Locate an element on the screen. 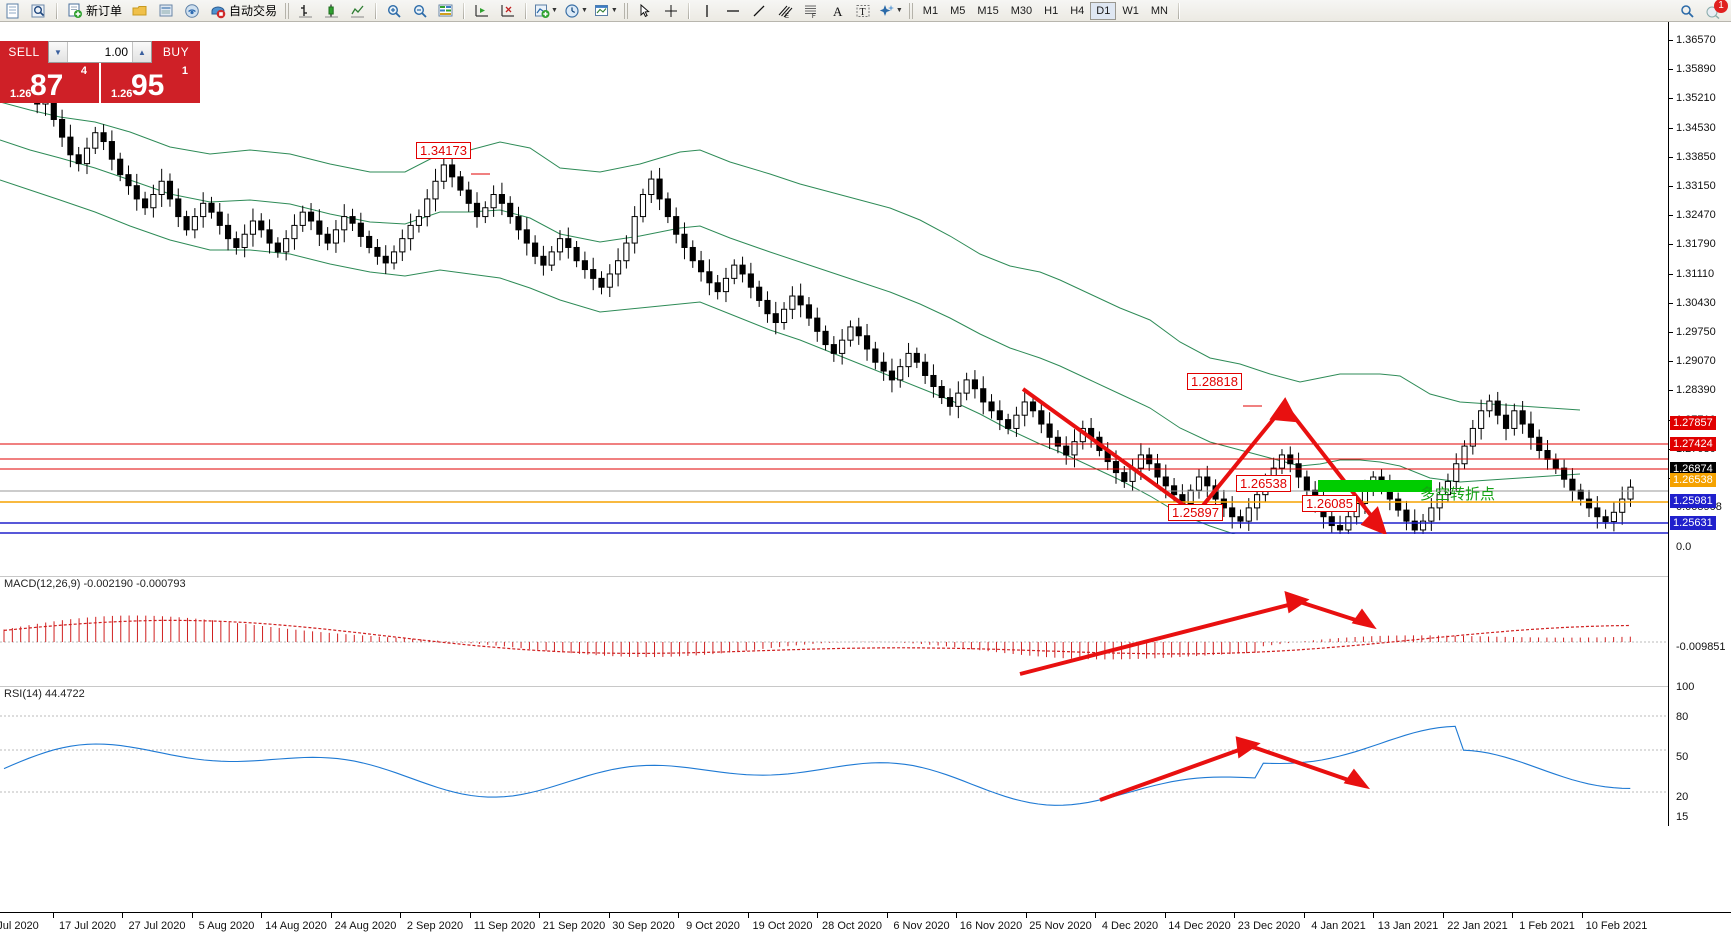 The width and height of the screenshot is (1731, 944). time-tick-label: 2 Sep 2020 is located at coordinates (435, 926).